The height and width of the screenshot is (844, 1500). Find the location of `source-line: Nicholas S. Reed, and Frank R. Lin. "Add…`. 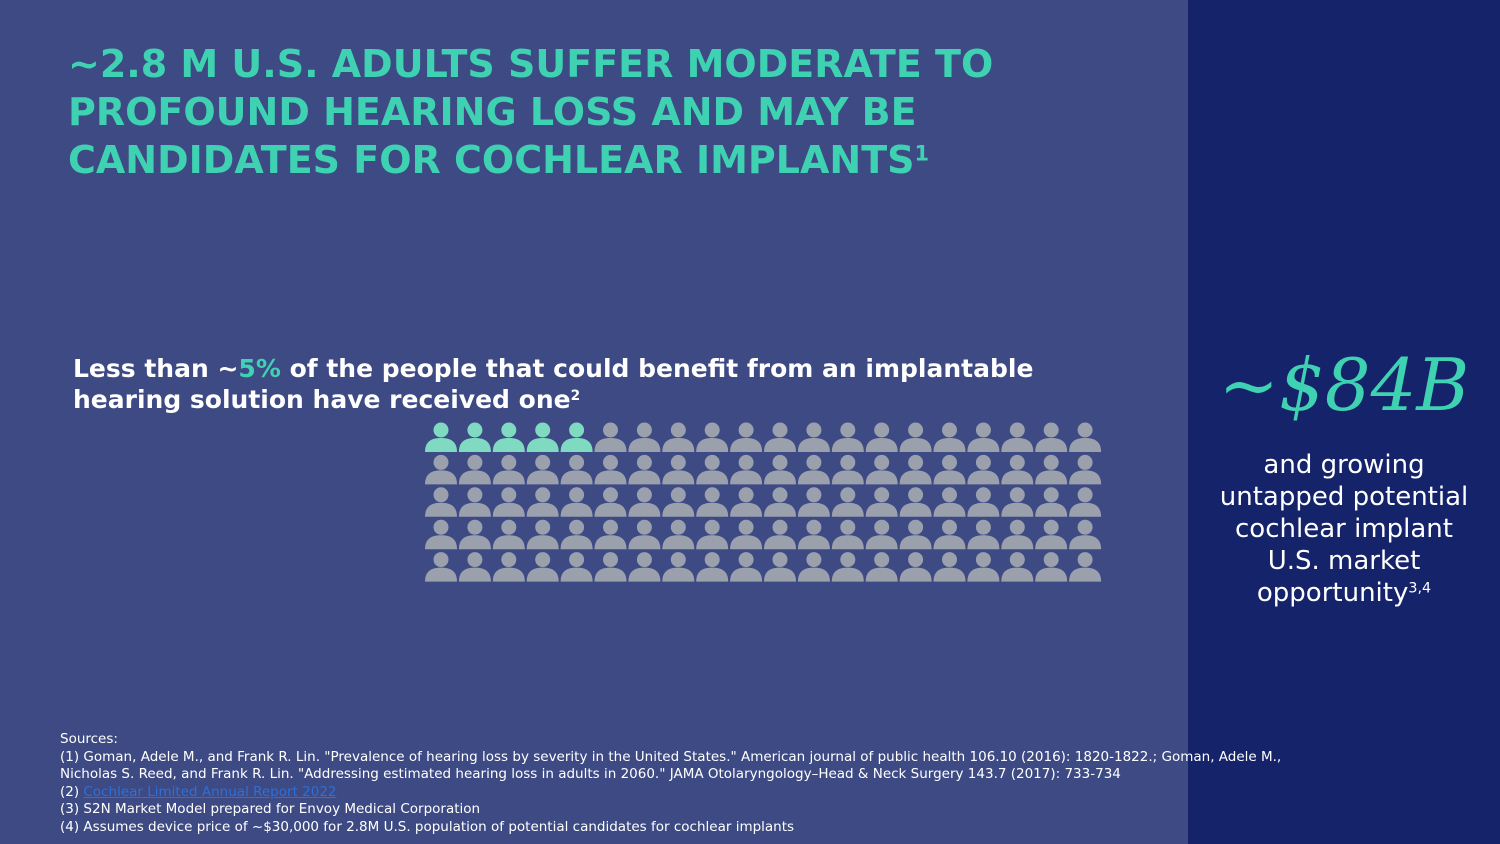

source-line: Nicholas S. Reed, and Frank R. Lin. "Add… is located at coordinates (590, 774).